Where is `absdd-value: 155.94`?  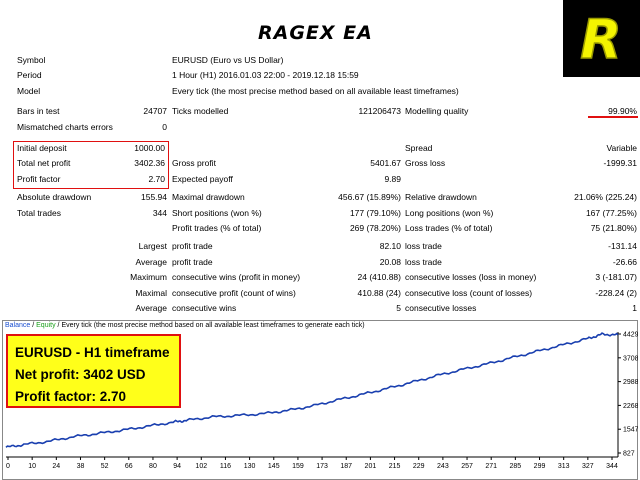
absdd-value: 155.94 is located at coordinates (154, 197).